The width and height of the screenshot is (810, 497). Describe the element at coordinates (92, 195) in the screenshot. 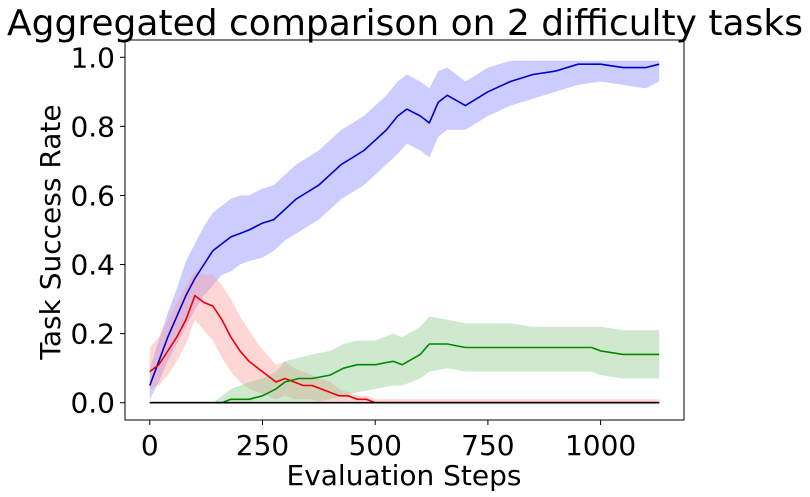

I see `y-tick-label: 0.6` at that location.